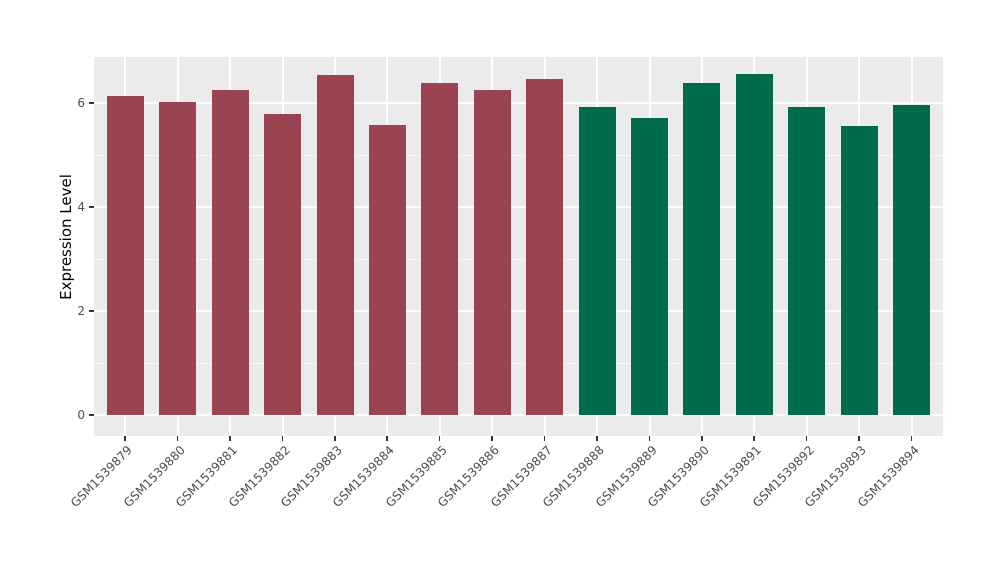 The width and height of the screenshot is (1000, 580). What do you see at coordinates (492, 252) in the screenshot?
I see `bar-GSM1539886` at bounding box center [492, 252].